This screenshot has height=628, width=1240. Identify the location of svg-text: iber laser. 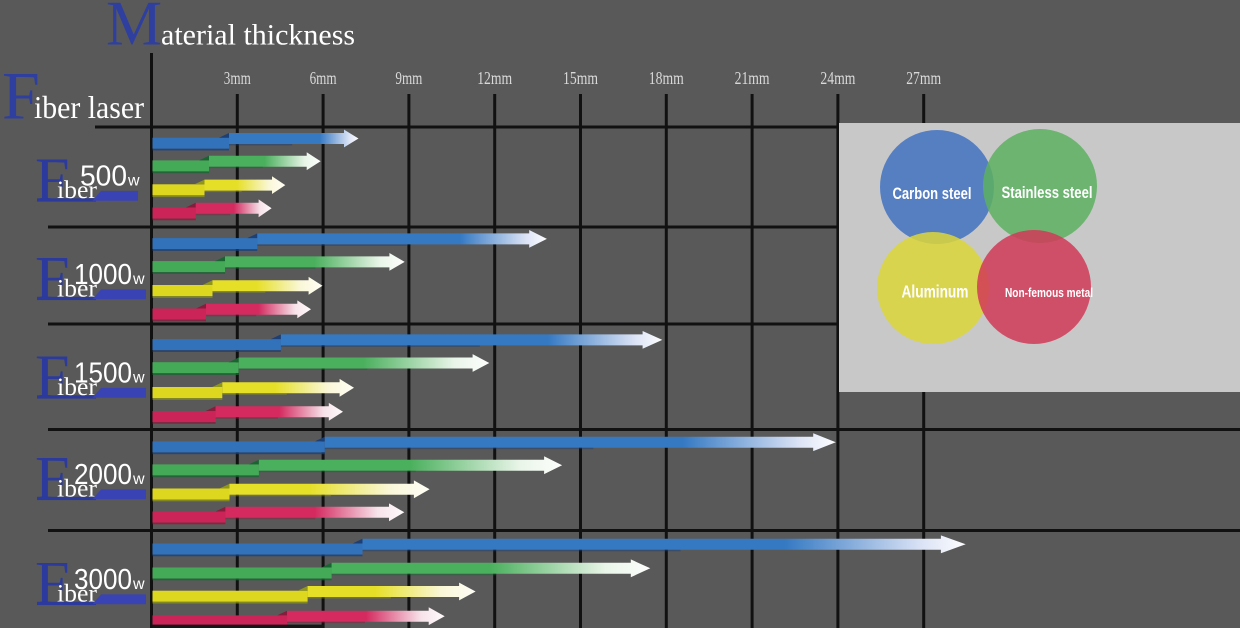
(89, 107).